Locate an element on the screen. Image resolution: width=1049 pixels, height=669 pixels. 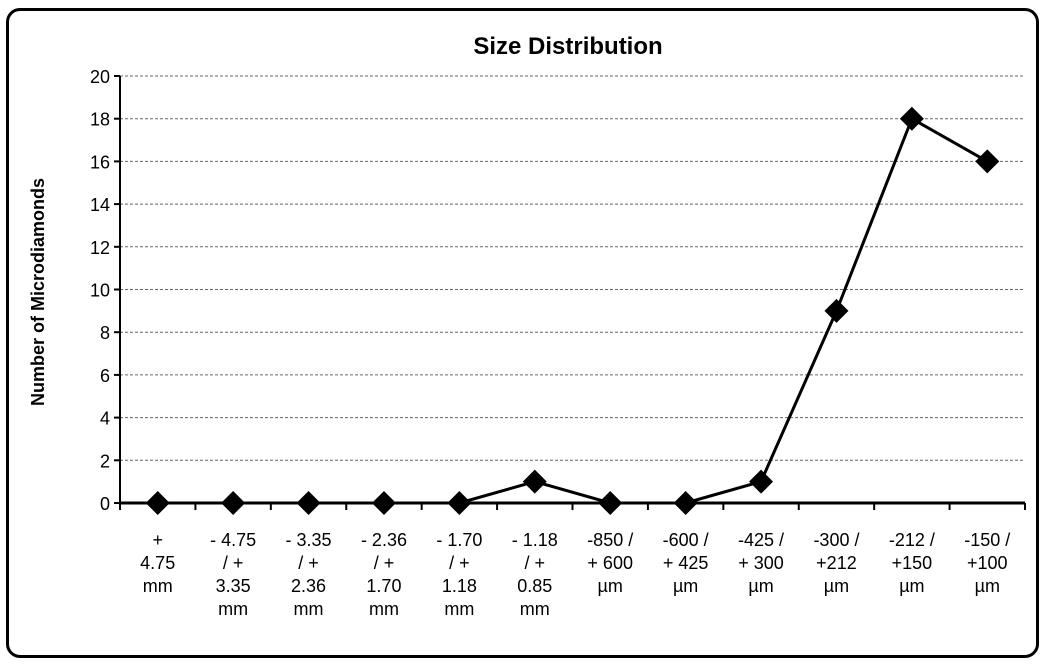
x-tick-label: - 4.75/ +3.35 mm is located at coordinates (233, 574).